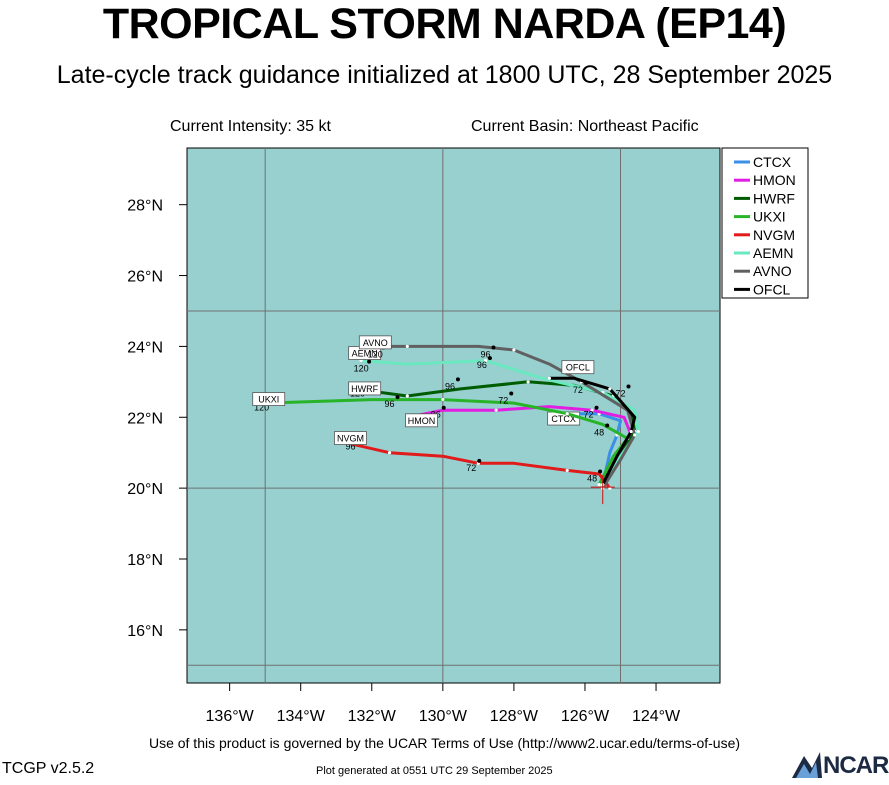  What do you see at coordinates (773, 253) in the screenshot?
I see `legend-label: AEMN` at bounding box center [773, 253].